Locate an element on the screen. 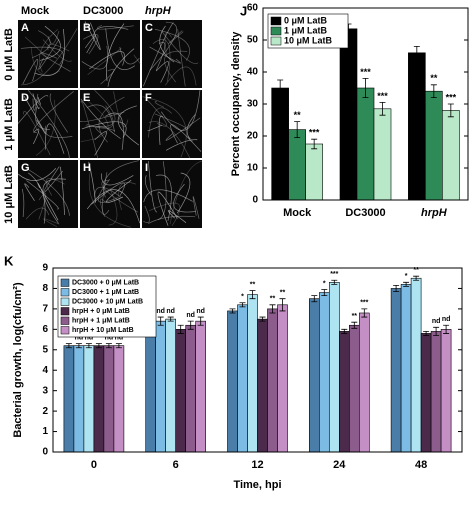 The image size is (474, 525). legend-label: DC3000 + 10 μM LatB is located at coordinates (107, 302).